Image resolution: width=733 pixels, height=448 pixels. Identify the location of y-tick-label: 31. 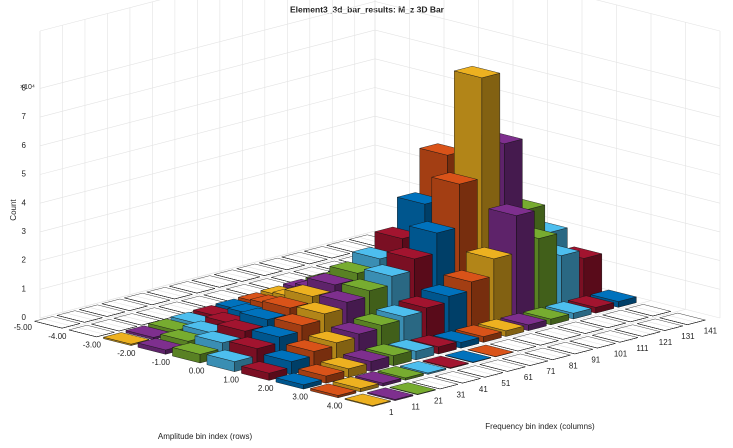
(460, 395).